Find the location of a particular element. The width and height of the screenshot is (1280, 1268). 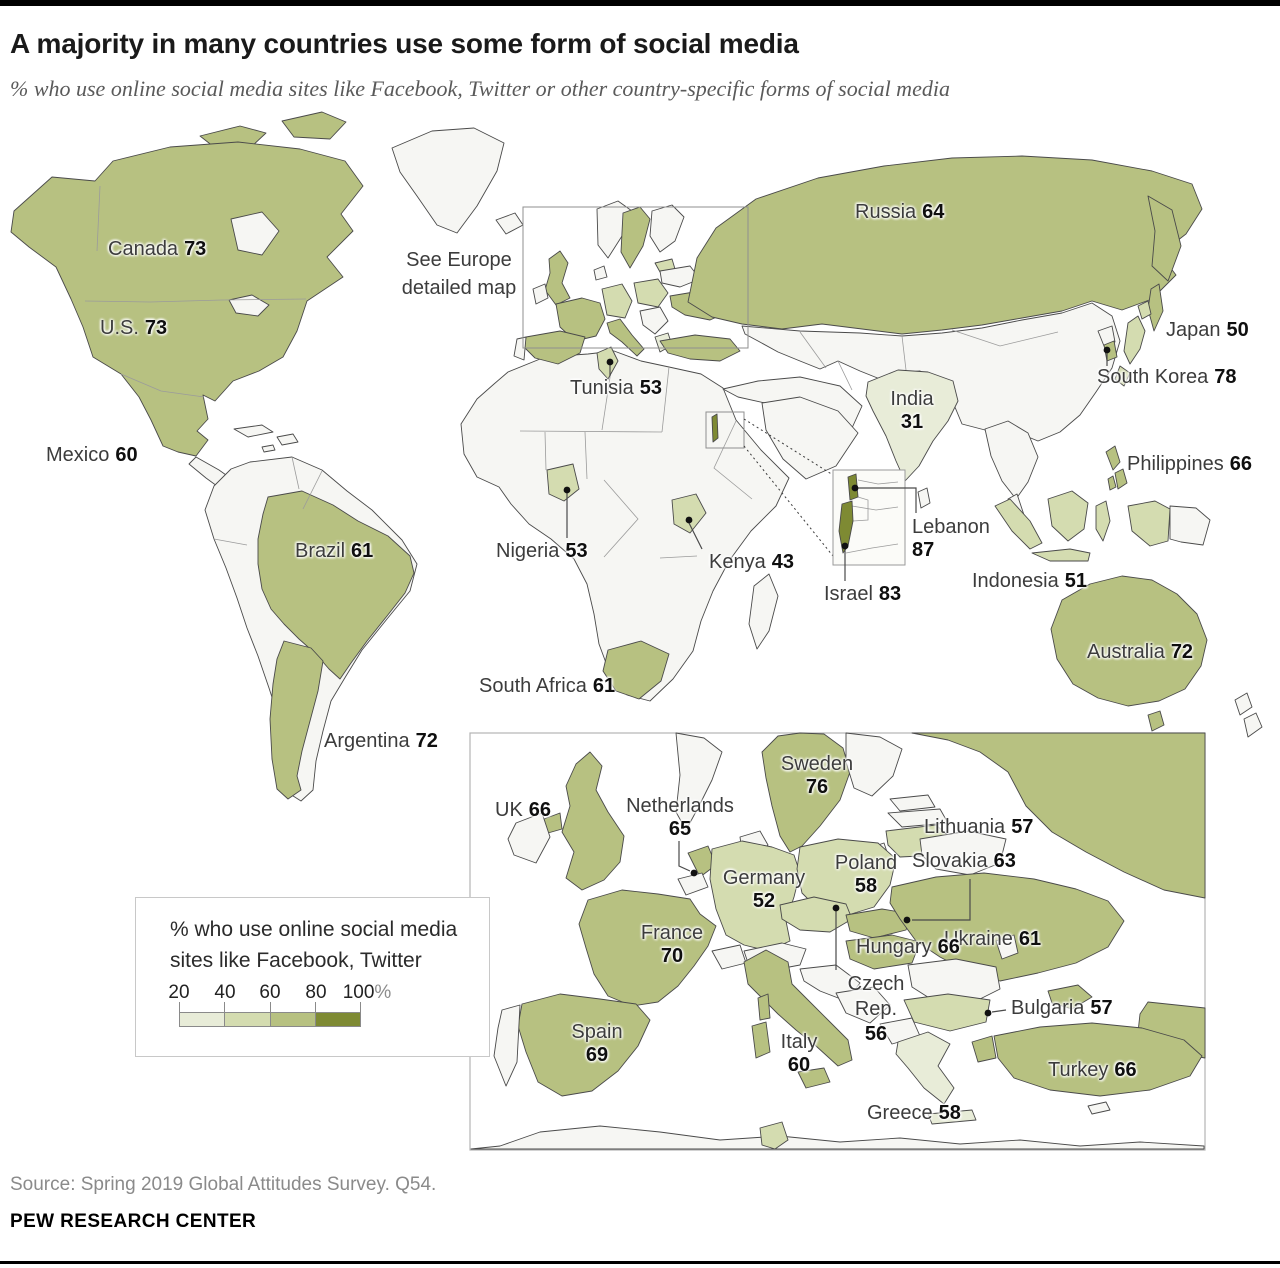

border-lines-africa is located at coordinates (636, 454).